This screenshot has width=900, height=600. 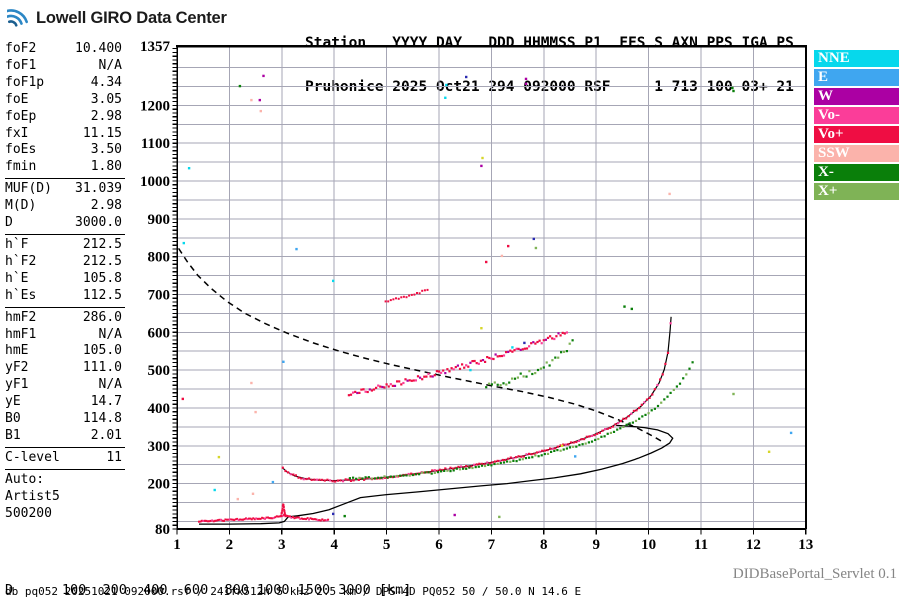 I want to click on param-row: Artist5, so click(x=63, y=497).